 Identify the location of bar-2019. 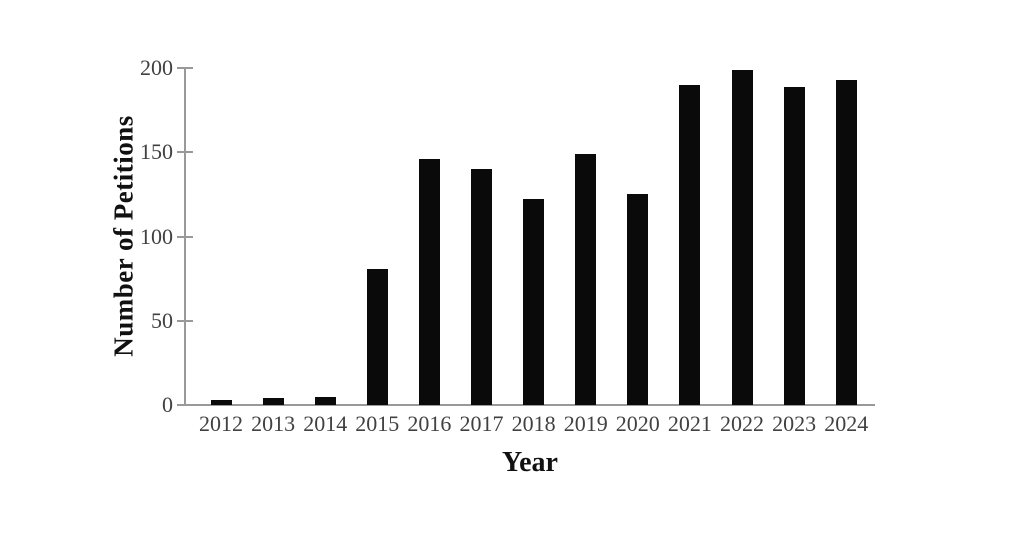
(586, 279).